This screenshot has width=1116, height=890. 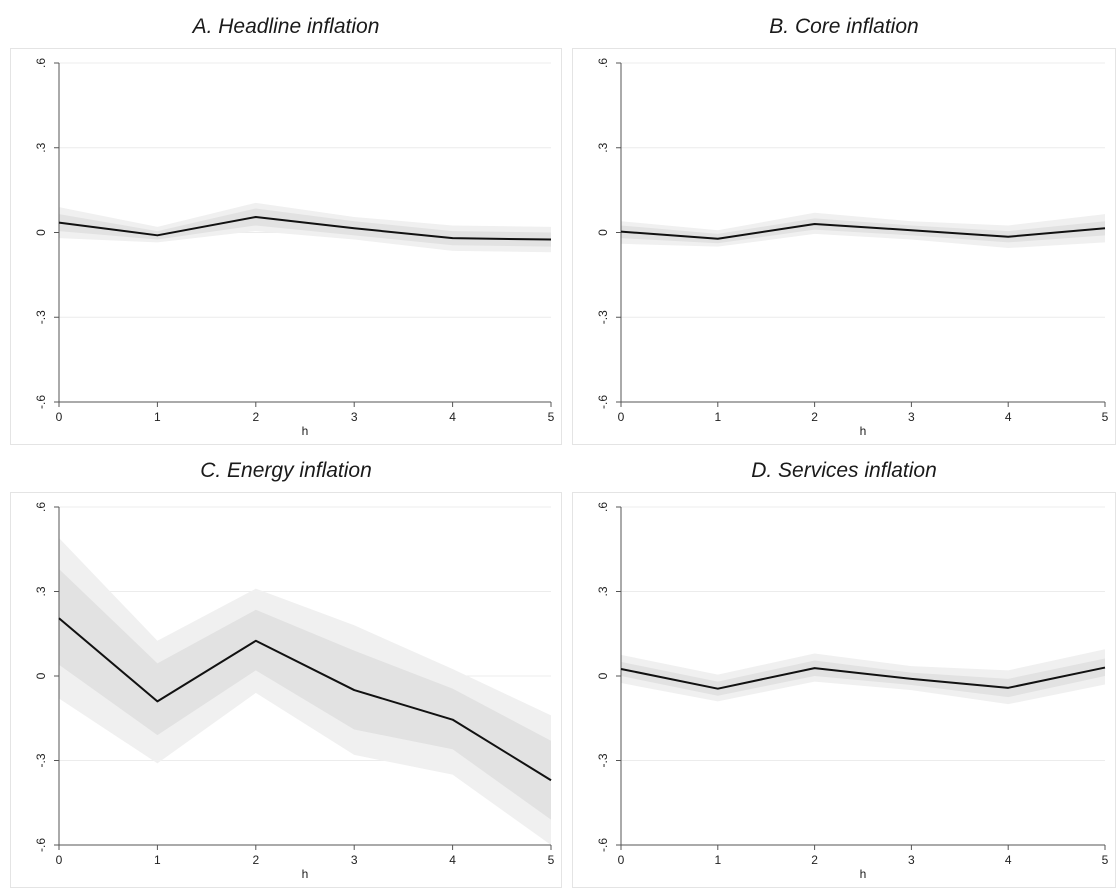 I want to click on panel-title: A. Headline inflation, so click(x=286, y=26).